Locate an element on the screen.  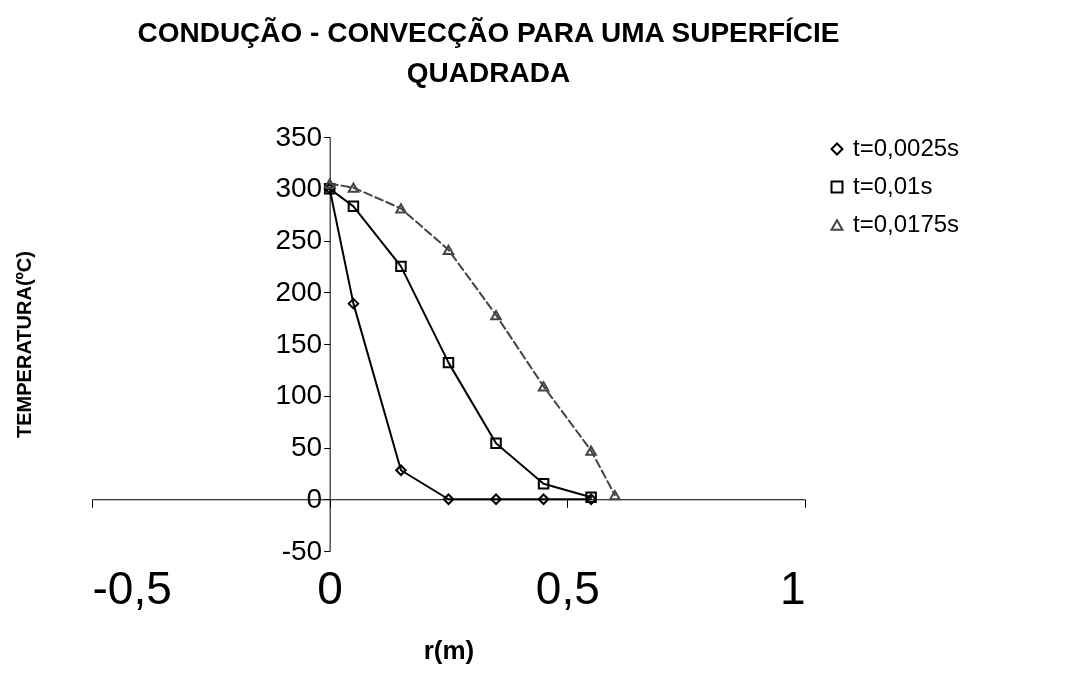
x-tick-label: -0,5 is located at coordinates (132, 587).